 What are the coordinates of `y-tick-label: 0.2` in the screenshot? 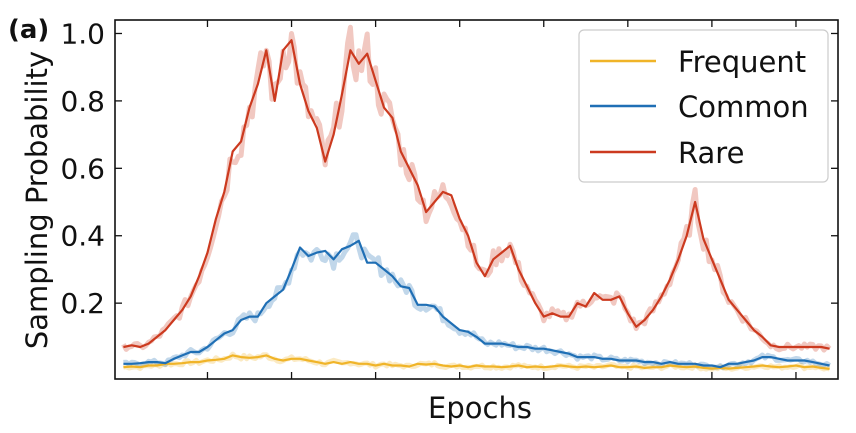 It's located at (82, 303).